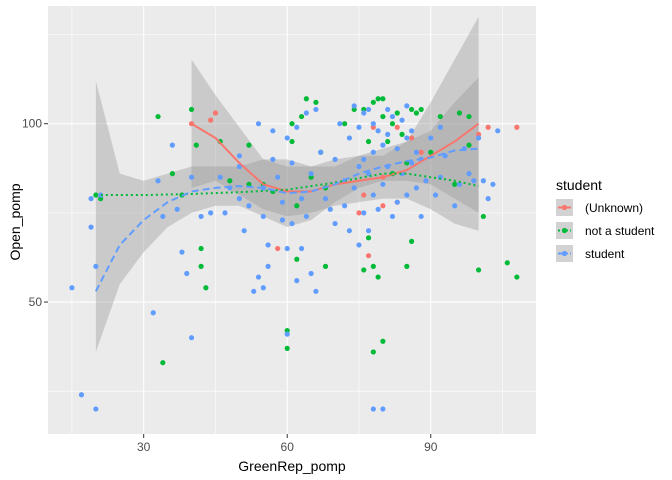 The image size is (672, 480). I want to click on legend: student (Unknown) not a student student, so click(605, 219).